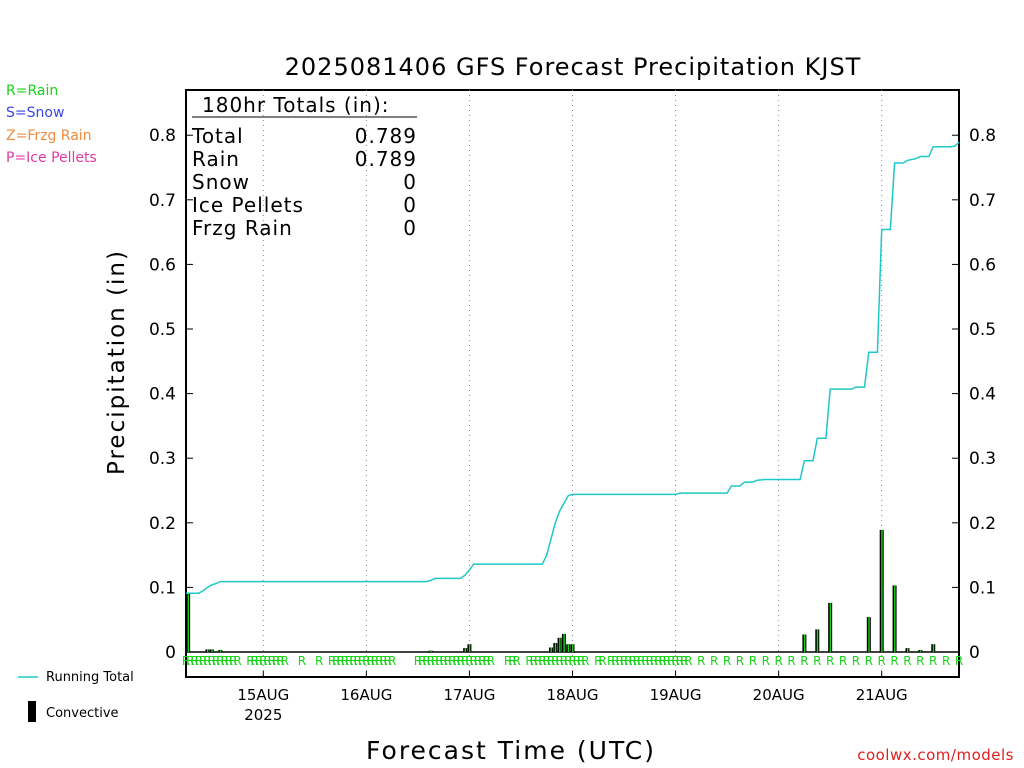 This screenshot has height=768, width=1024. Describe the element at coordinates (170, 653) in the screenshot. I see `y-tick-label-left: 0` at that location.